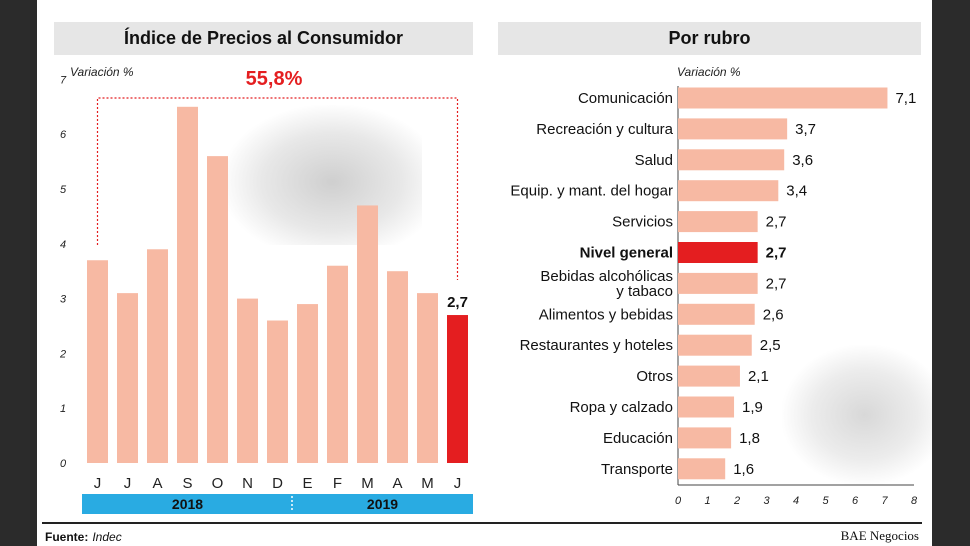  I want to click on source-note: Fuente: Indec, so click(83, 537).